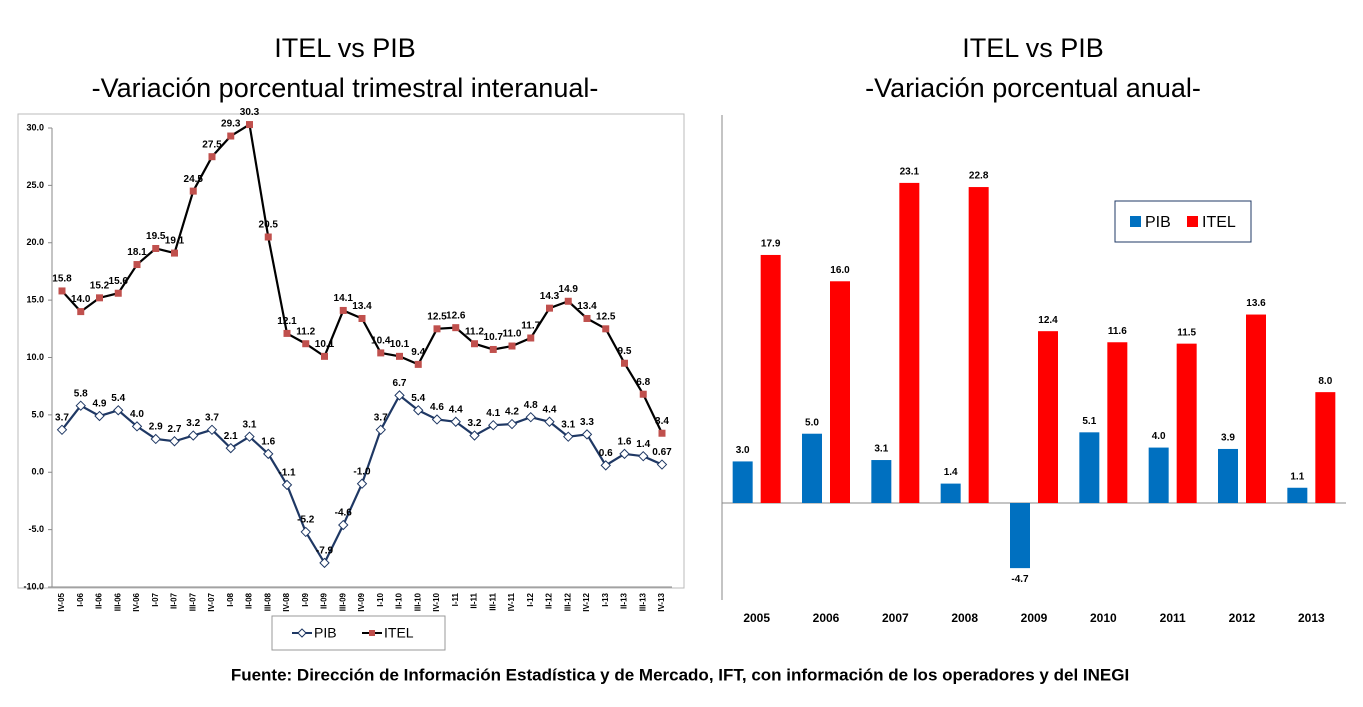 The height and width of the screenshot is (707, 1363). I want to click on y-tick-label: 5.0, so click(37, 414).